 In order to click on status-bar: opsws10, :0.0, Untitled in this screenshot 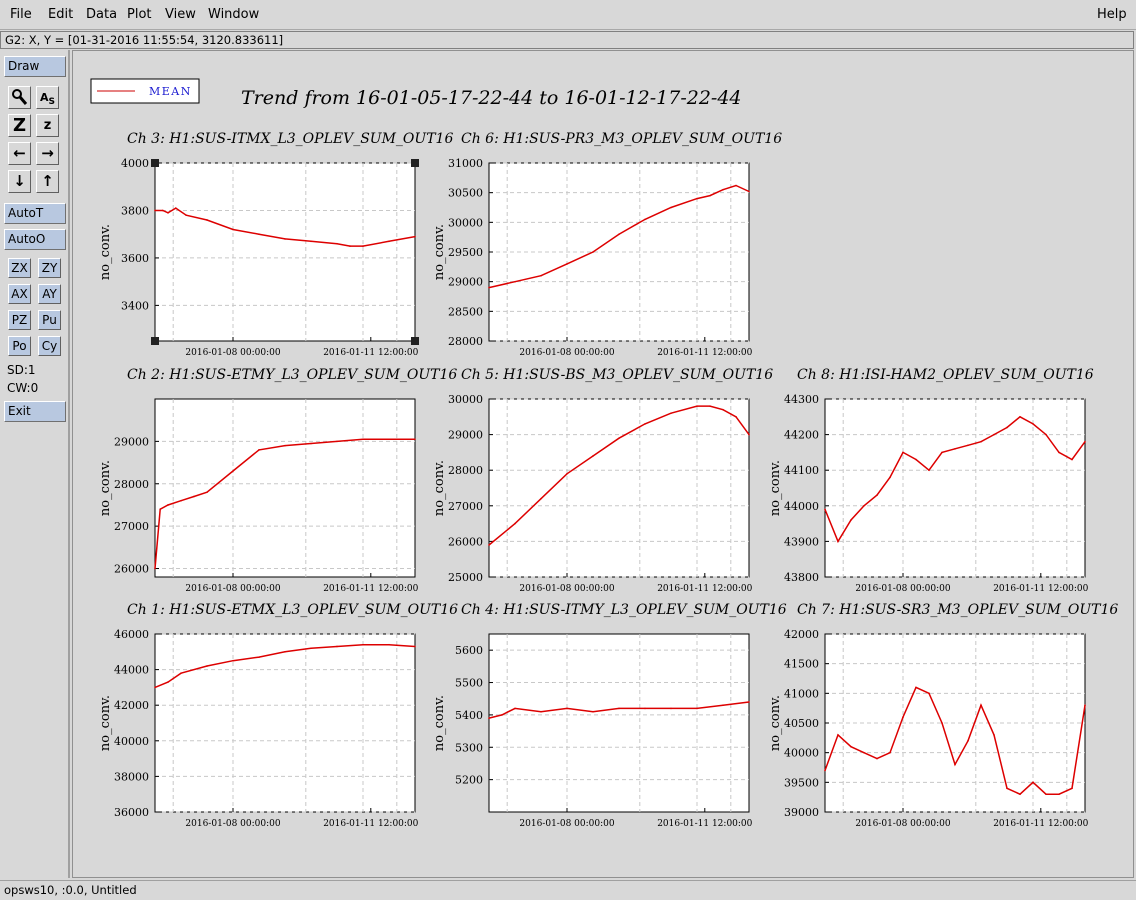, I will do `click(568, 890)`.